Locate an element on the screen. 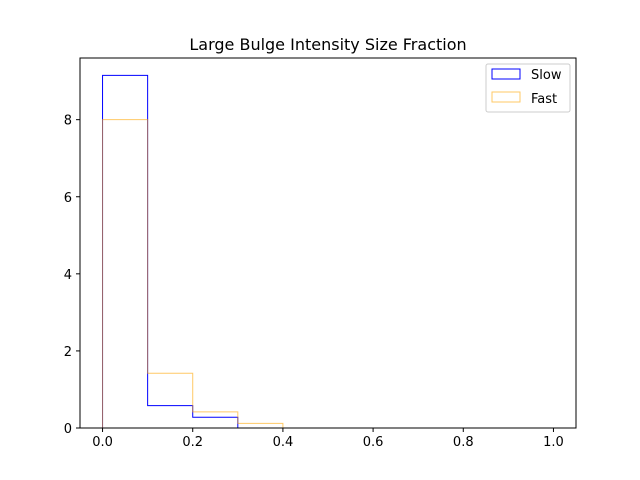 The width and height of the screenshot is (640, 480). legend-box is located at coordinates (528, 88).